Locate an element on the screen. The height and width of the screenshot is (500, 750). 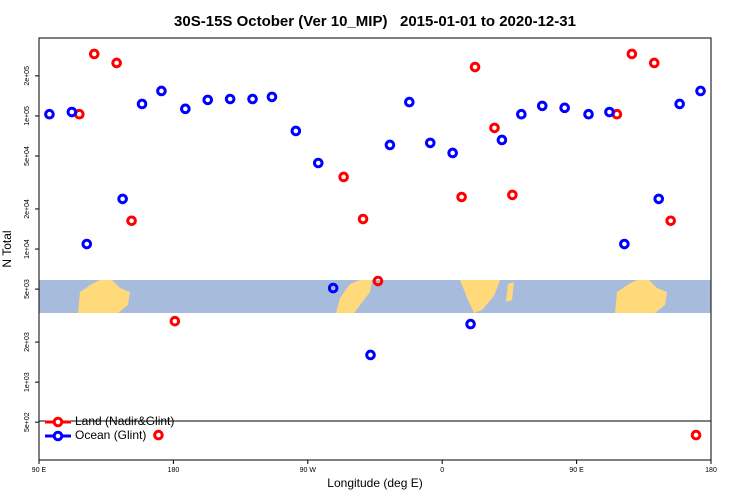
y-tick-label: 5e+04 is located at coordinates (27, 156).